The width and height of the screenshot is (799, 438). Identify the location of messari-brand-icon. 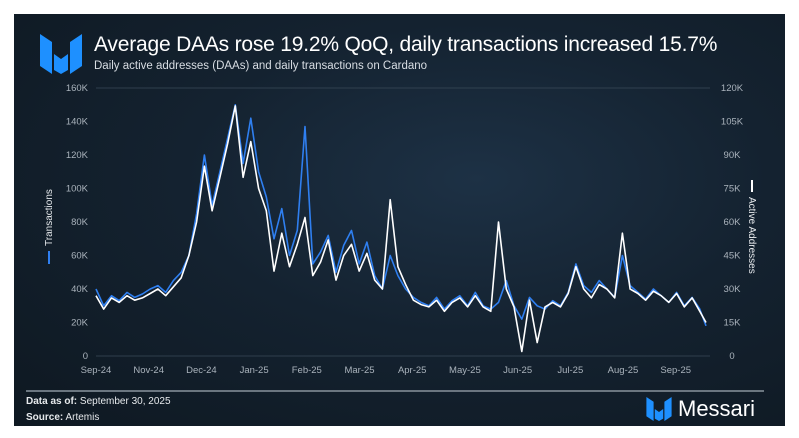
(659, 409).